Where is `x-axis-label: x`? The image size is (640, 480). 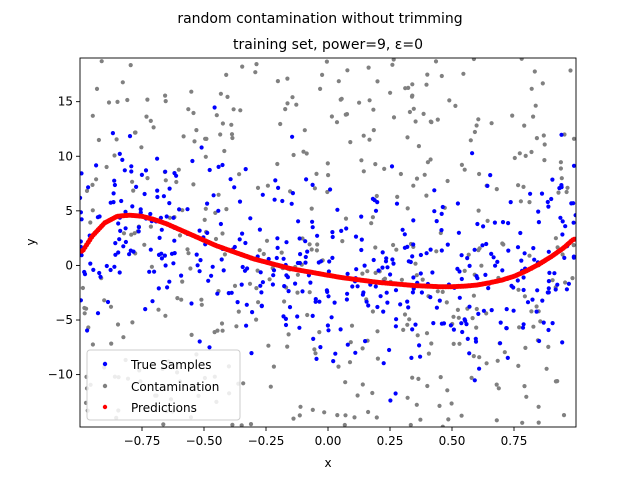
x-axis-label: x is located at coordinates (327, 463).